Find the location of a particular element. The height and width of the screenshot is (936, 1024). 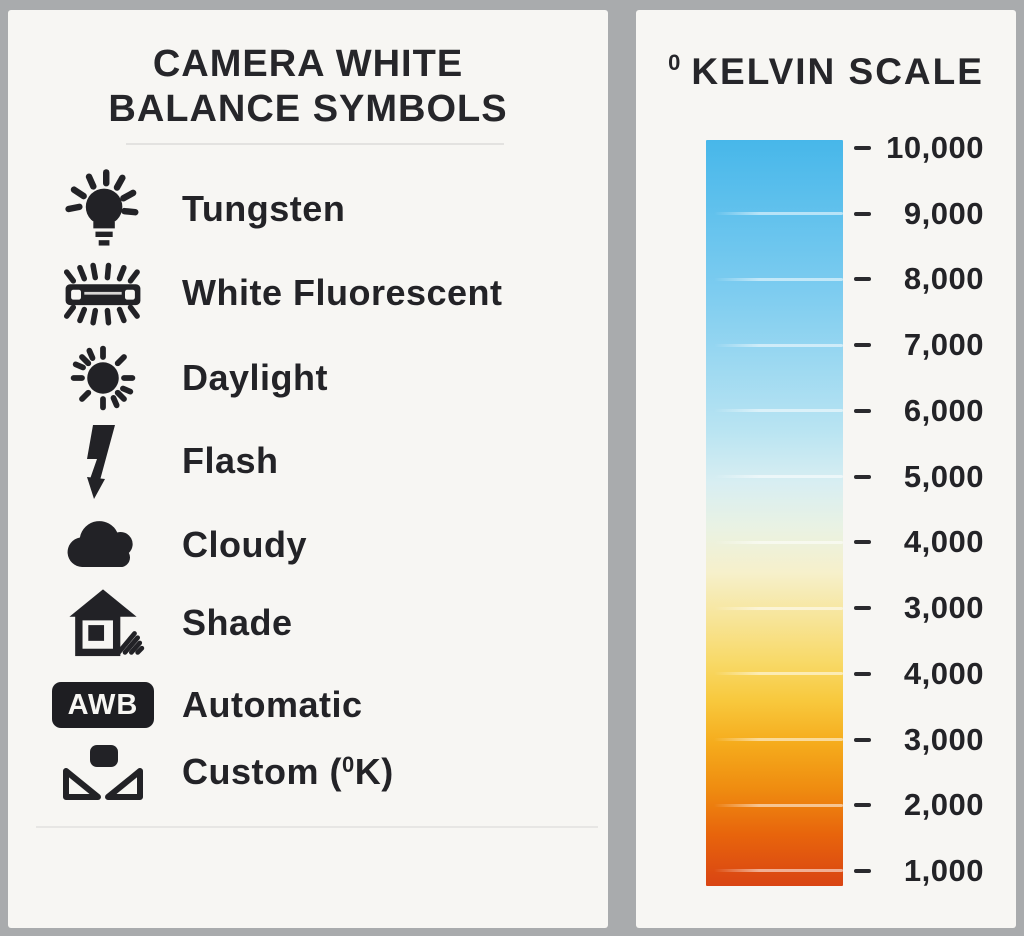

kelvin-label-row: 1,000 is located at coordinates (919, 871).